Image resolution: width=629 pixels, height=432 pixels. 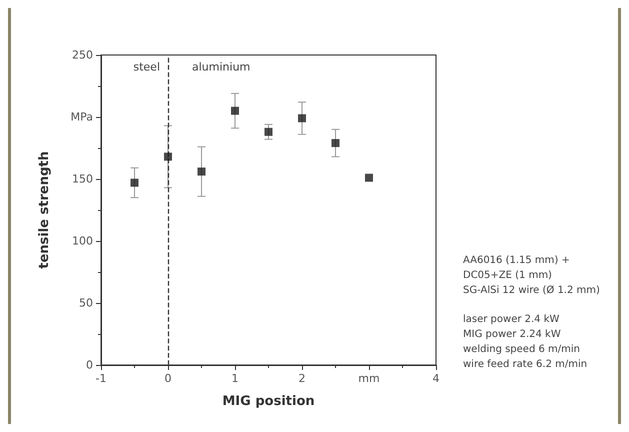 I want to click on y-axis-title: tensile strength, so click(x=44, y=210).